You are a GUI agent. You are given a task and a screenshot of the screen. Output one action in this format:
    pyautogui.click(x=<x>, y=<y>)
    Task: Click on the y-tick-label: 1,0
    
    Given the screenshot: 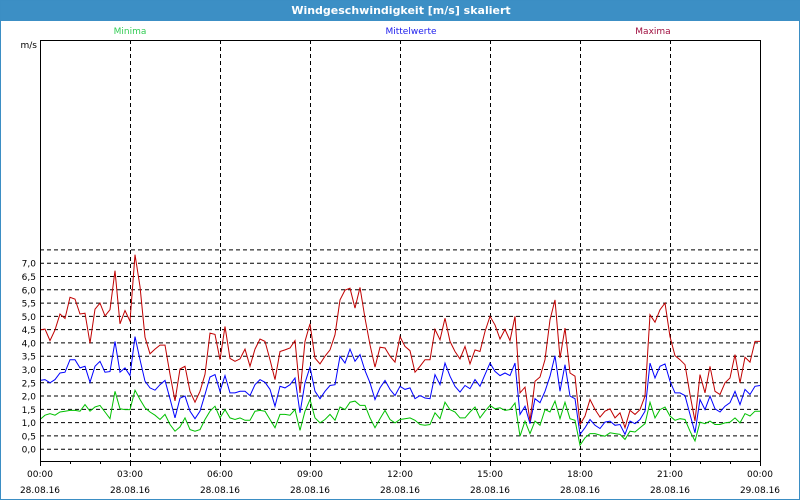 What is the action you would take?
    pyautogui.click(x=29, y=424)
    